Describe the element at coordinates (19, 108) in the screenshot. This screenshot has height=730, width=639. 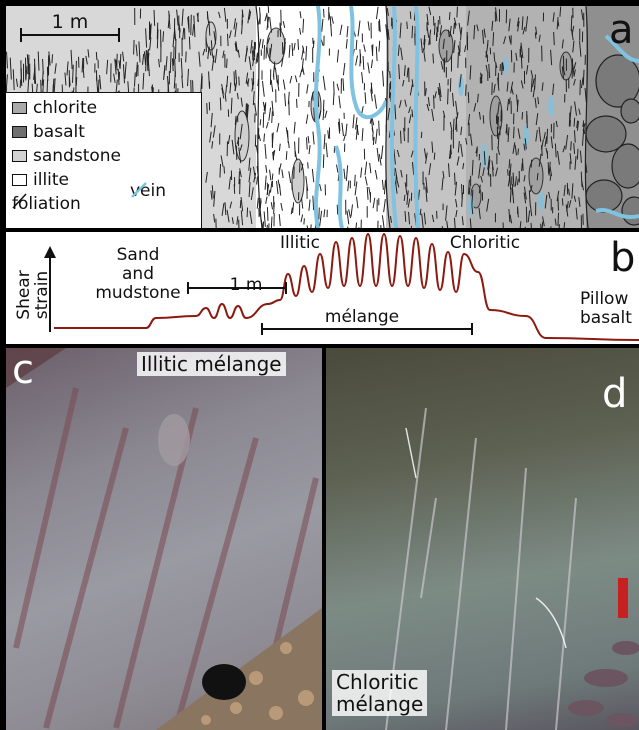
I see `chlorite-swatch` at that location.